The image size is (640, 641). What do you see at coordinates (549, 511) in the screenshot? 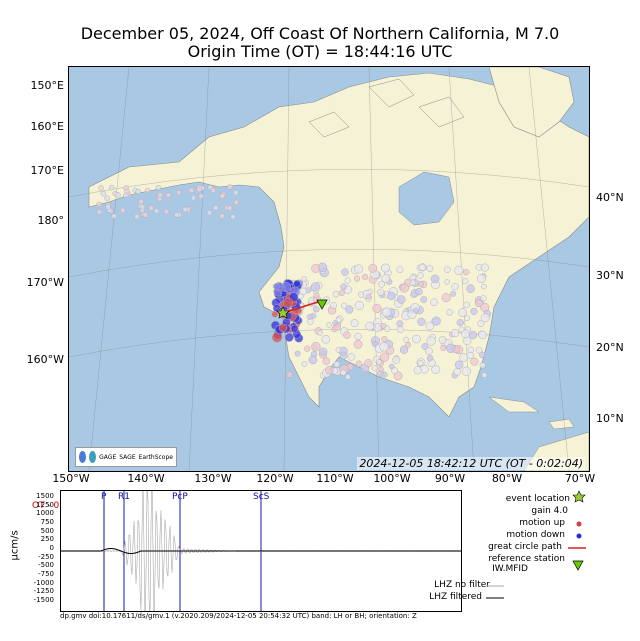
I see `legend-gain: gain 4.0` at bounding box center [549, 511].